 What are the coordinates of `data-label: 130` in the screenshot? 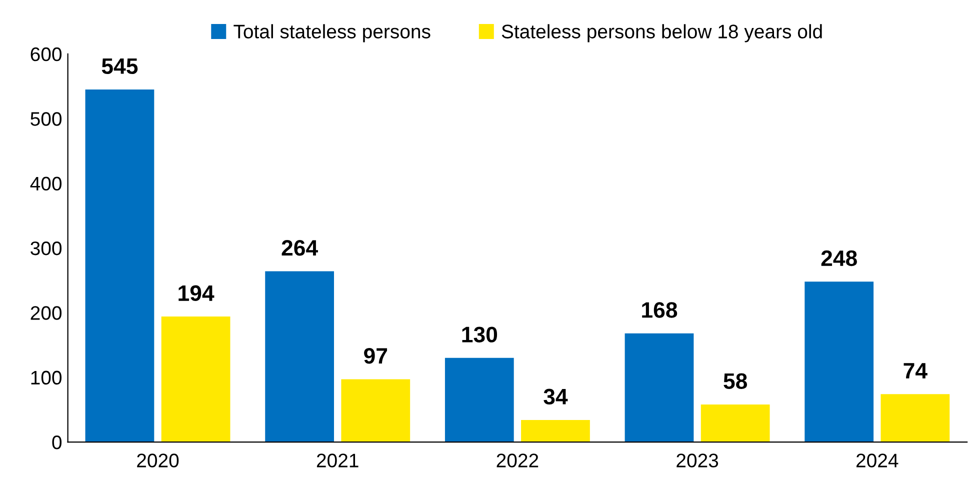 It's located at (480, 334).